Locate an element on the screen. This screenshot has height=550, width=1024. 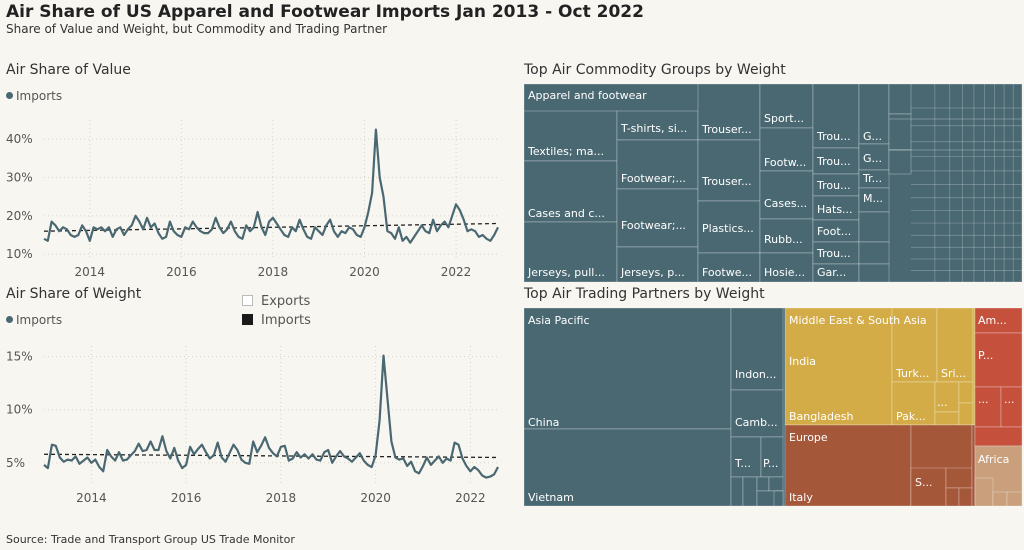
legend-imports-label: Imports is located at coordinates (286, 320).